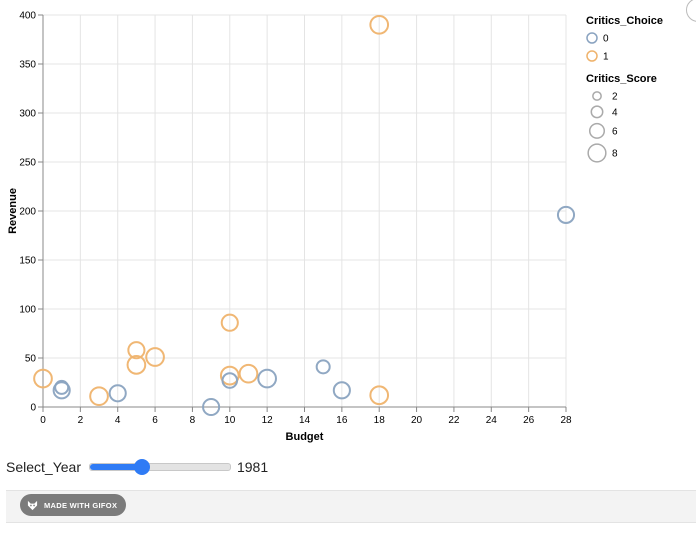 This screenshot has width=696, height=535. Describe the element at coordinates (27, 114) in the screenshot. I see `y-tick-label: 300` at that location.